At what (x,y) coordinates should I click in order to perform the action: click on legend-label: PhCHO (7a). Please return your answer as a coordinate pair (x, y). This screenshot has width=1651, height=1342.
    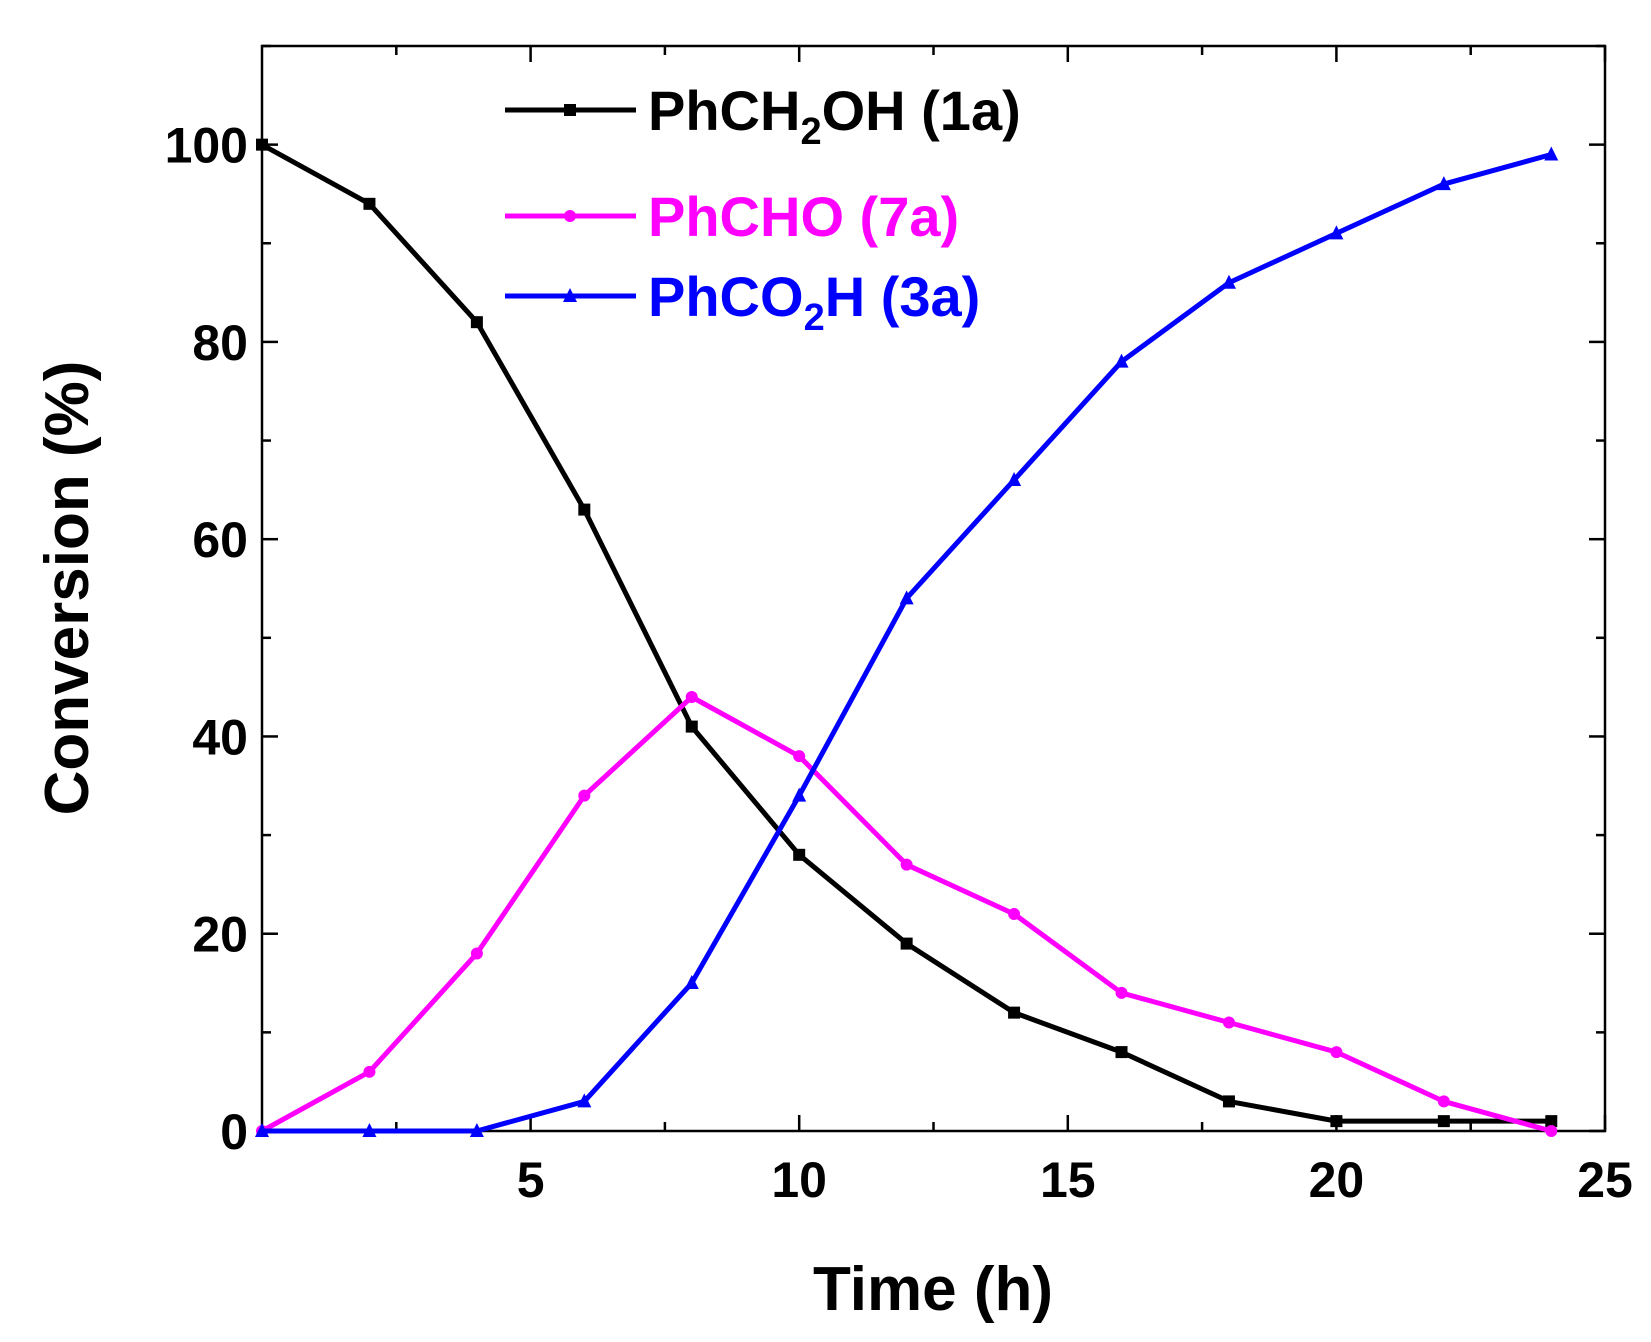
    Looking at the image, I should click on (803, 216).